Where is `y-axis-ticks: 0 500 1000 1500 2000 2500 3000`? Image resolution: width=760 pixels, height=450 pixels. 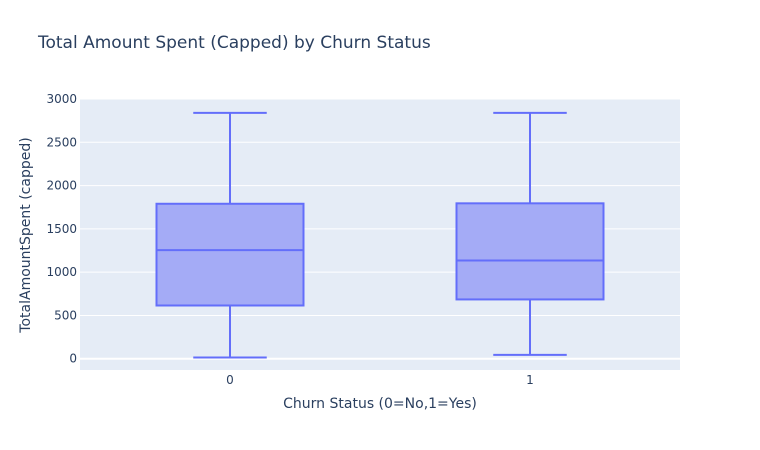 y-axis-ticks: 0 500 1000 1500 2000 2500 3000 is located at coordinates (61, 229).